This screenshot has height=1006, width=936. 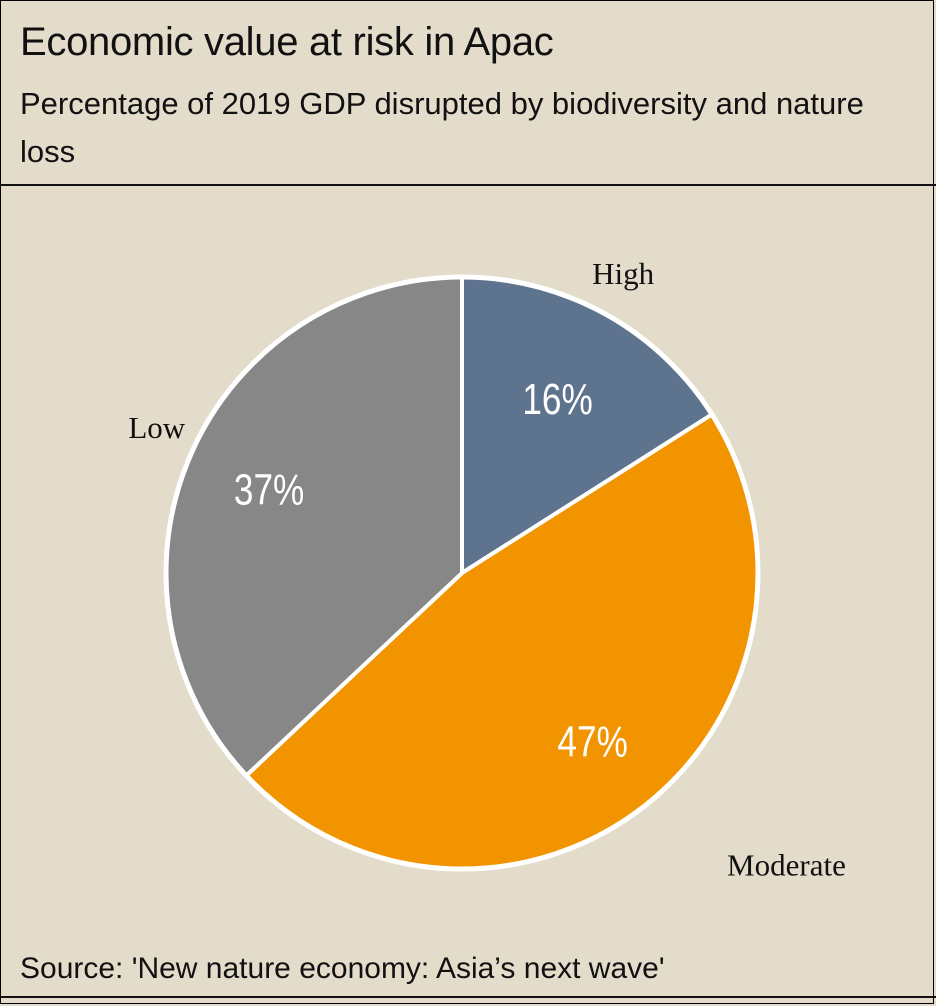 What do you see at coordinates (623, 273) in the screenshot?
I see `pie-category-label-high: High` at bounding box center [623, 273].